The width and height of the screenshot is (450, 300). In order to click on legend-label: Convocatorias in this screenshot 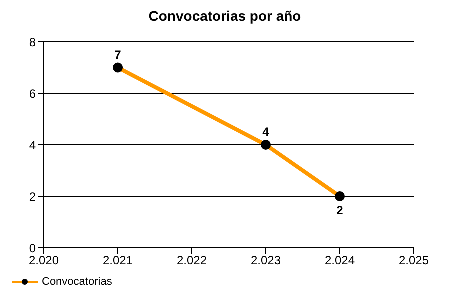, I will do `click(77, 282)`.